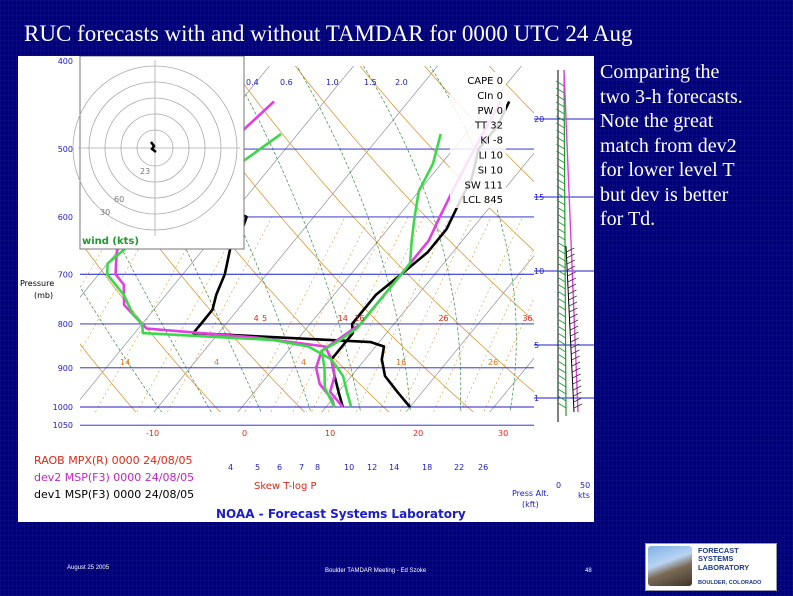 The width and height of the screenshot is (793, 596). I want to click on pressure-top-label: 400, so click(65, 61).